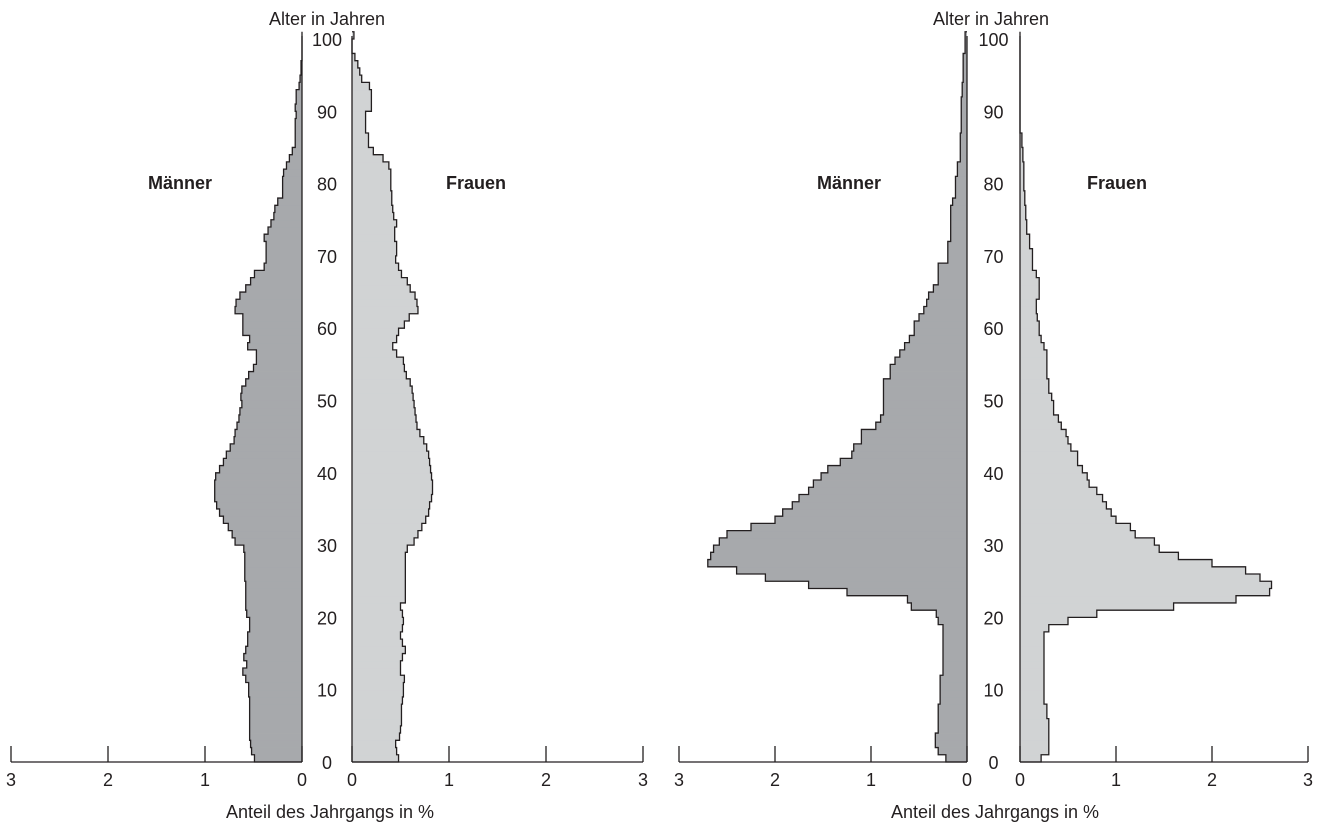  Describe the element at coordinates (180, 183) in the screenshot. I see `men-label: Männer` at that location.